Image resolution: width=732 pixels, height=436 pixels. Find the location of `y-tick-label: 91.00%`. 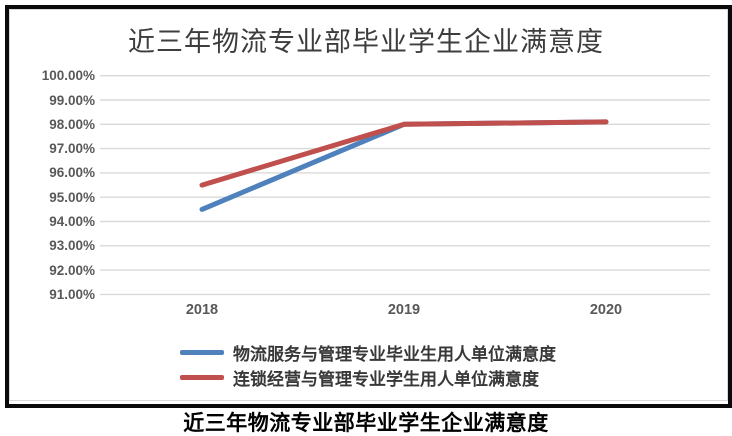

y-tick-label: 91.00% is located at coordinates (72, 294).